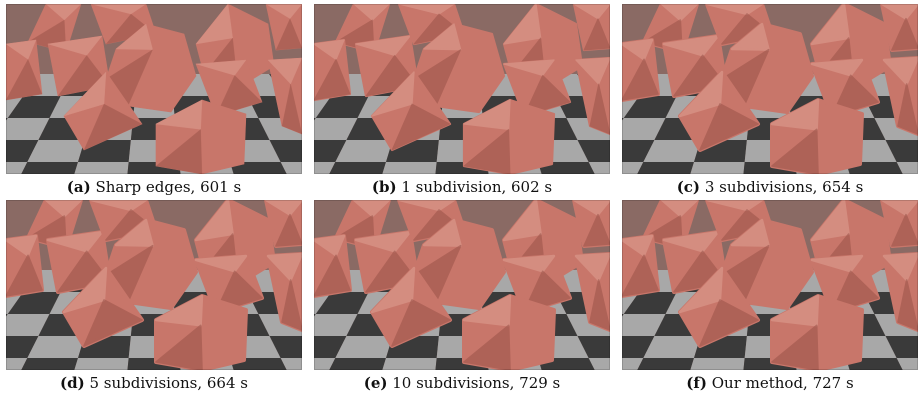 The image size is (918, 398). I want to click on panel-label: (b), so click(384, 187).